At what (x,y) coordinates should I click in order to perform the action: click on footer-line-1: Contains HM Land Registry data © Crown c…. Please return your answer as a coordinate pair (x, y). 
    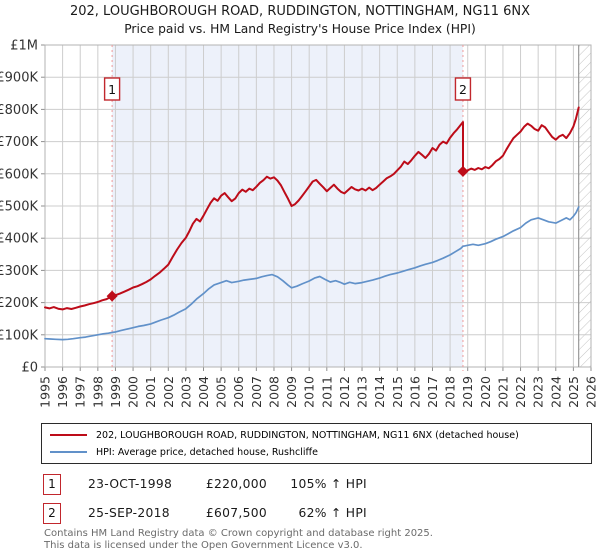
    Looking at the image, I should click on (238, 533).